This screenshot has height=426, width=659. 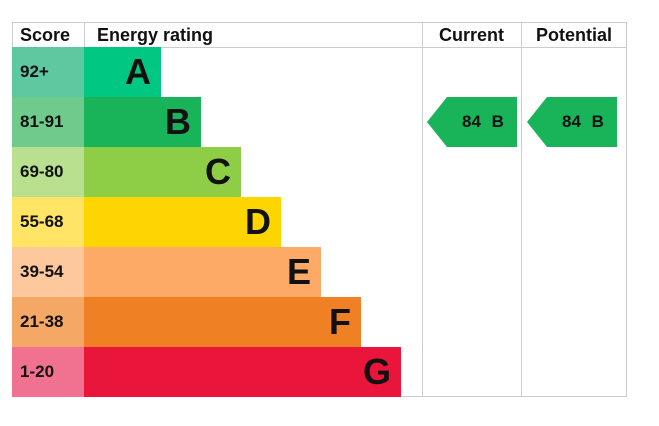 I want to click on current-rating-label: 84 B, so click(x=483, y=121).